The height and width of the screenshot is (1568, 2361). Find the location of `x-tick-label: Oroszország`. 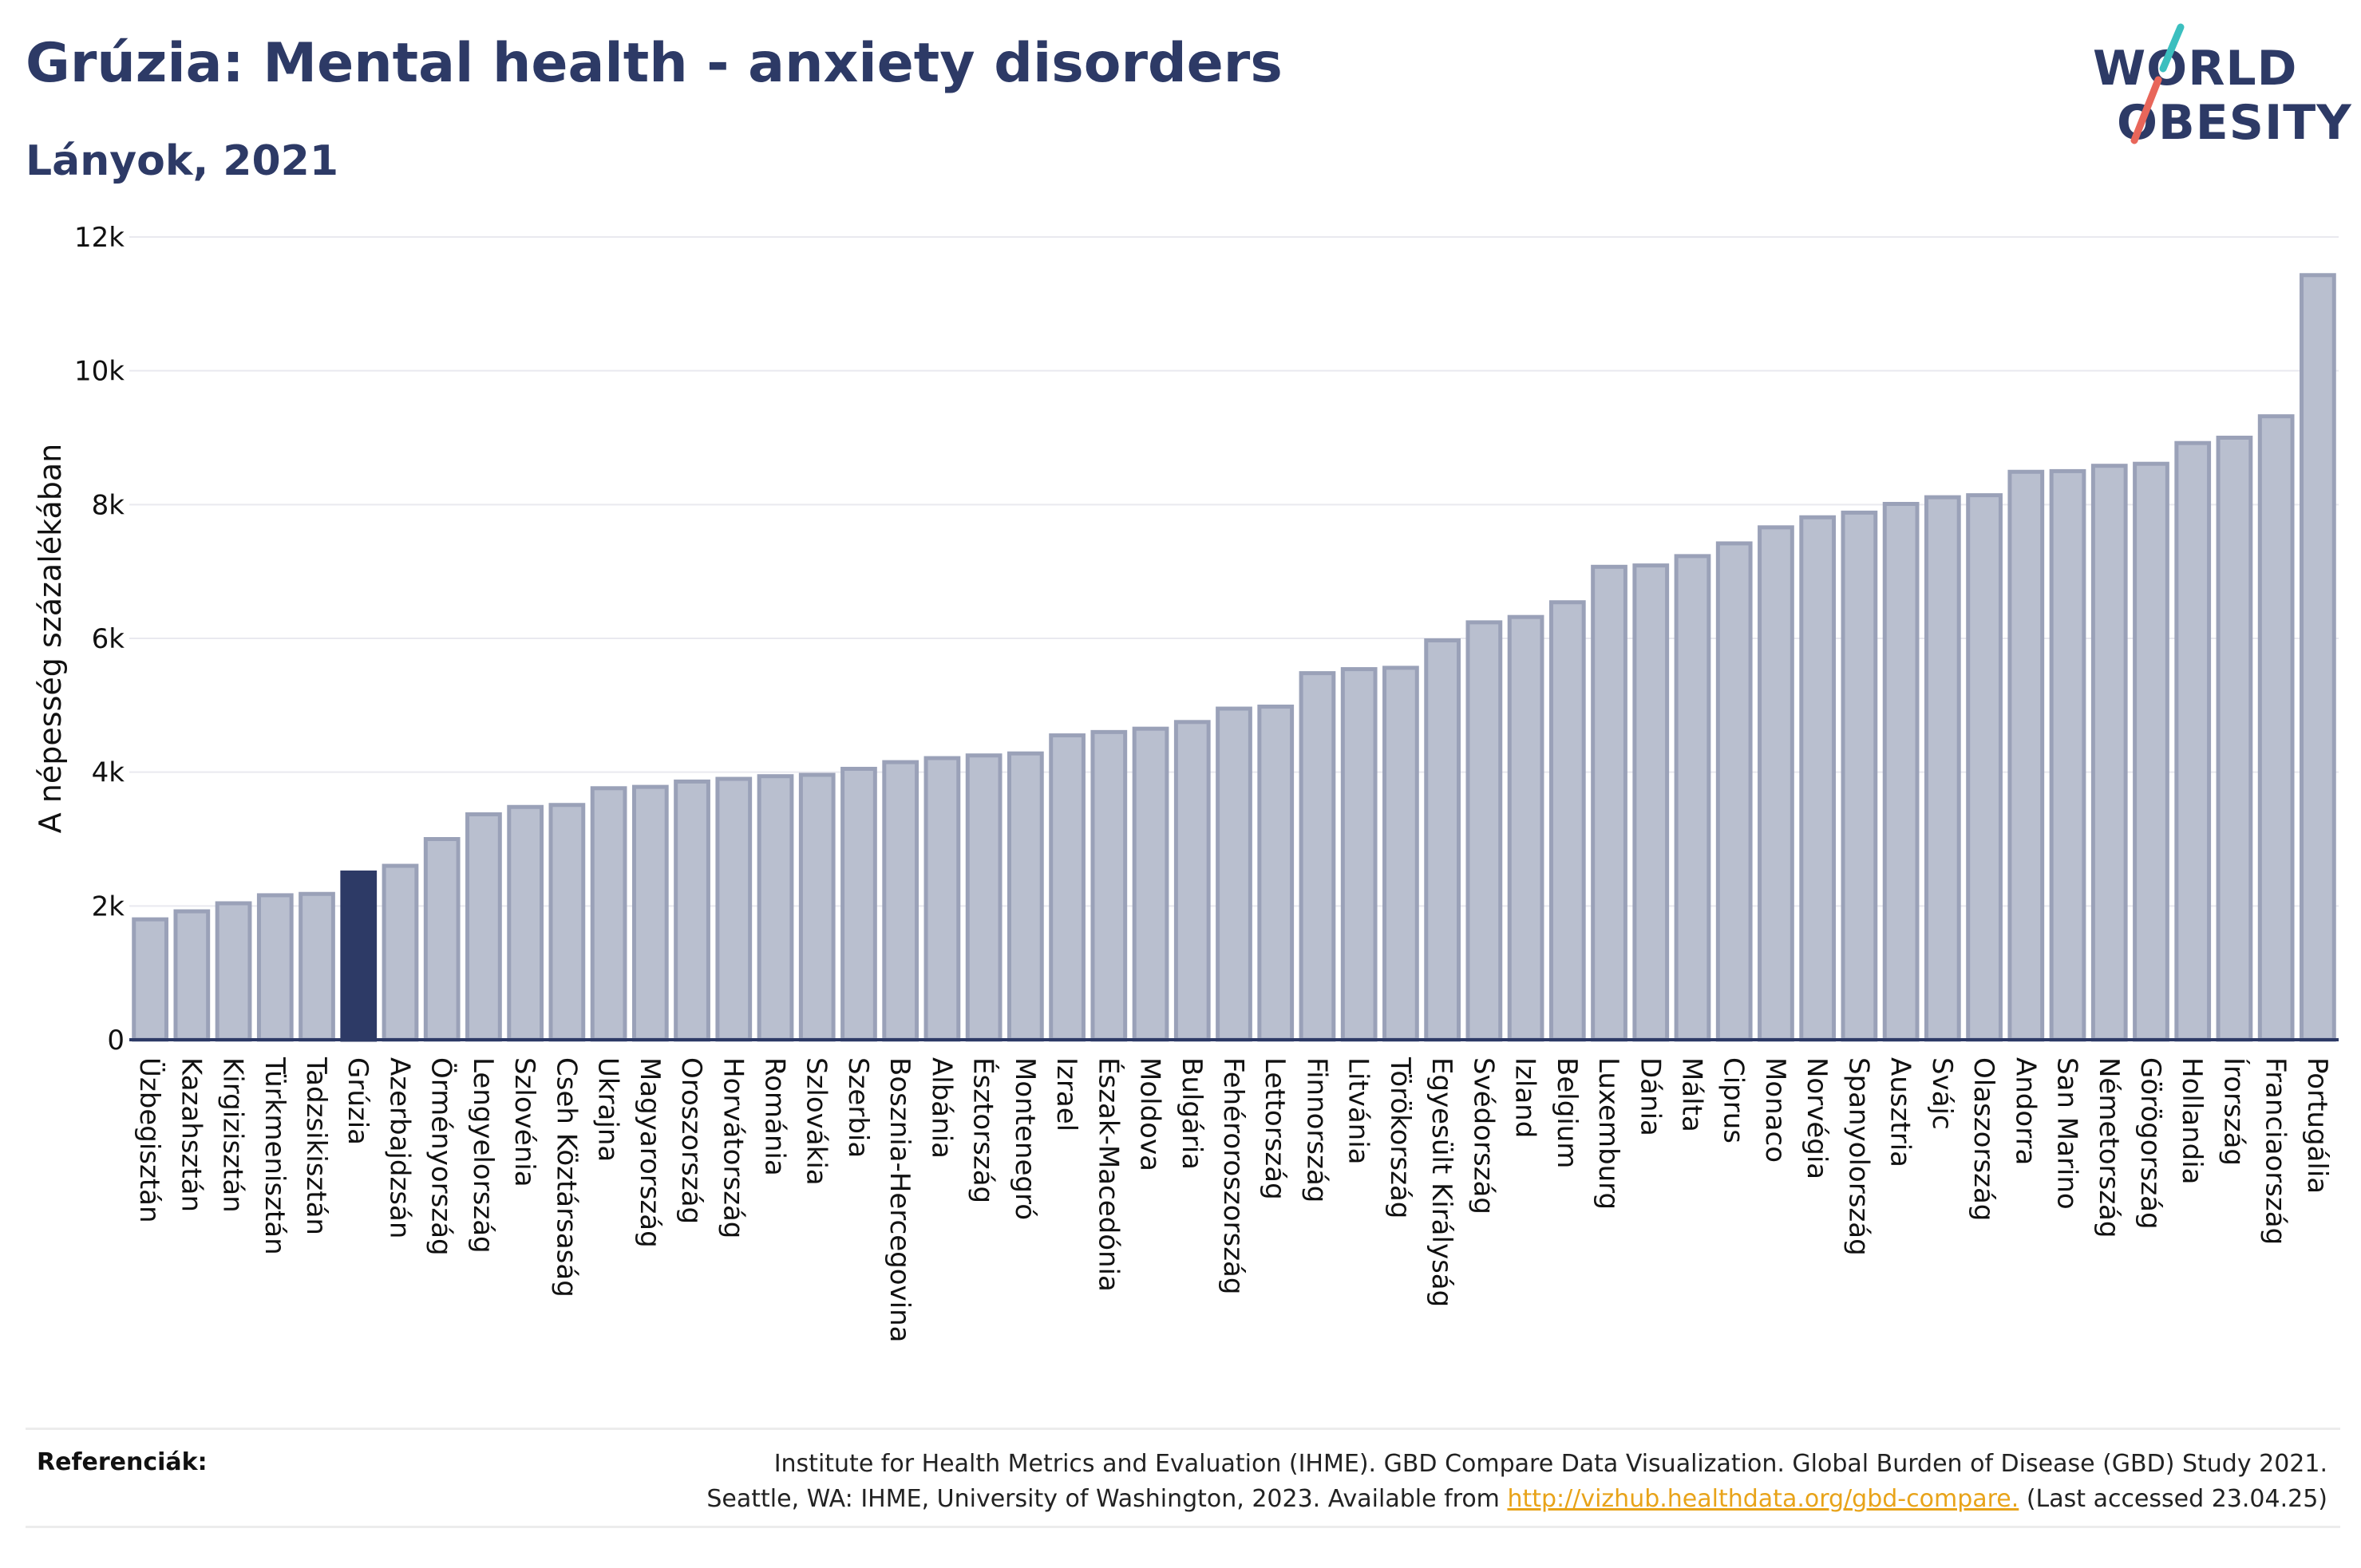

x-tick-label: Oroszország is located at coordinates (691, 1140).